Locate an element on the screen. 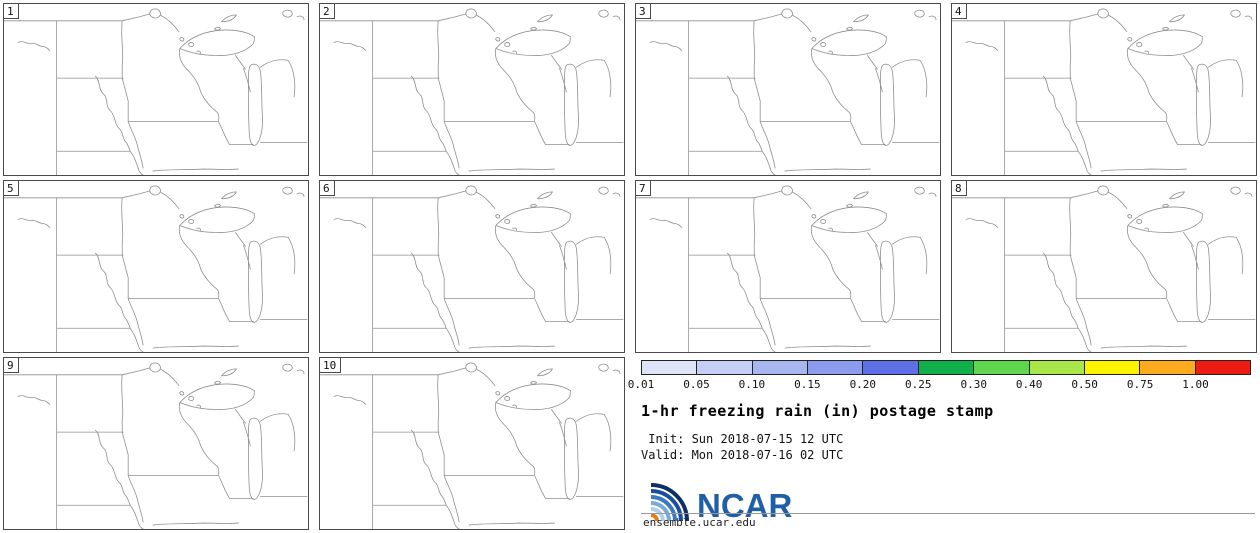 This screenshot has width=1260, height=533. plot-title: 1-hr freezing rain (in) postage stamp is located at coordinates (817, 411).